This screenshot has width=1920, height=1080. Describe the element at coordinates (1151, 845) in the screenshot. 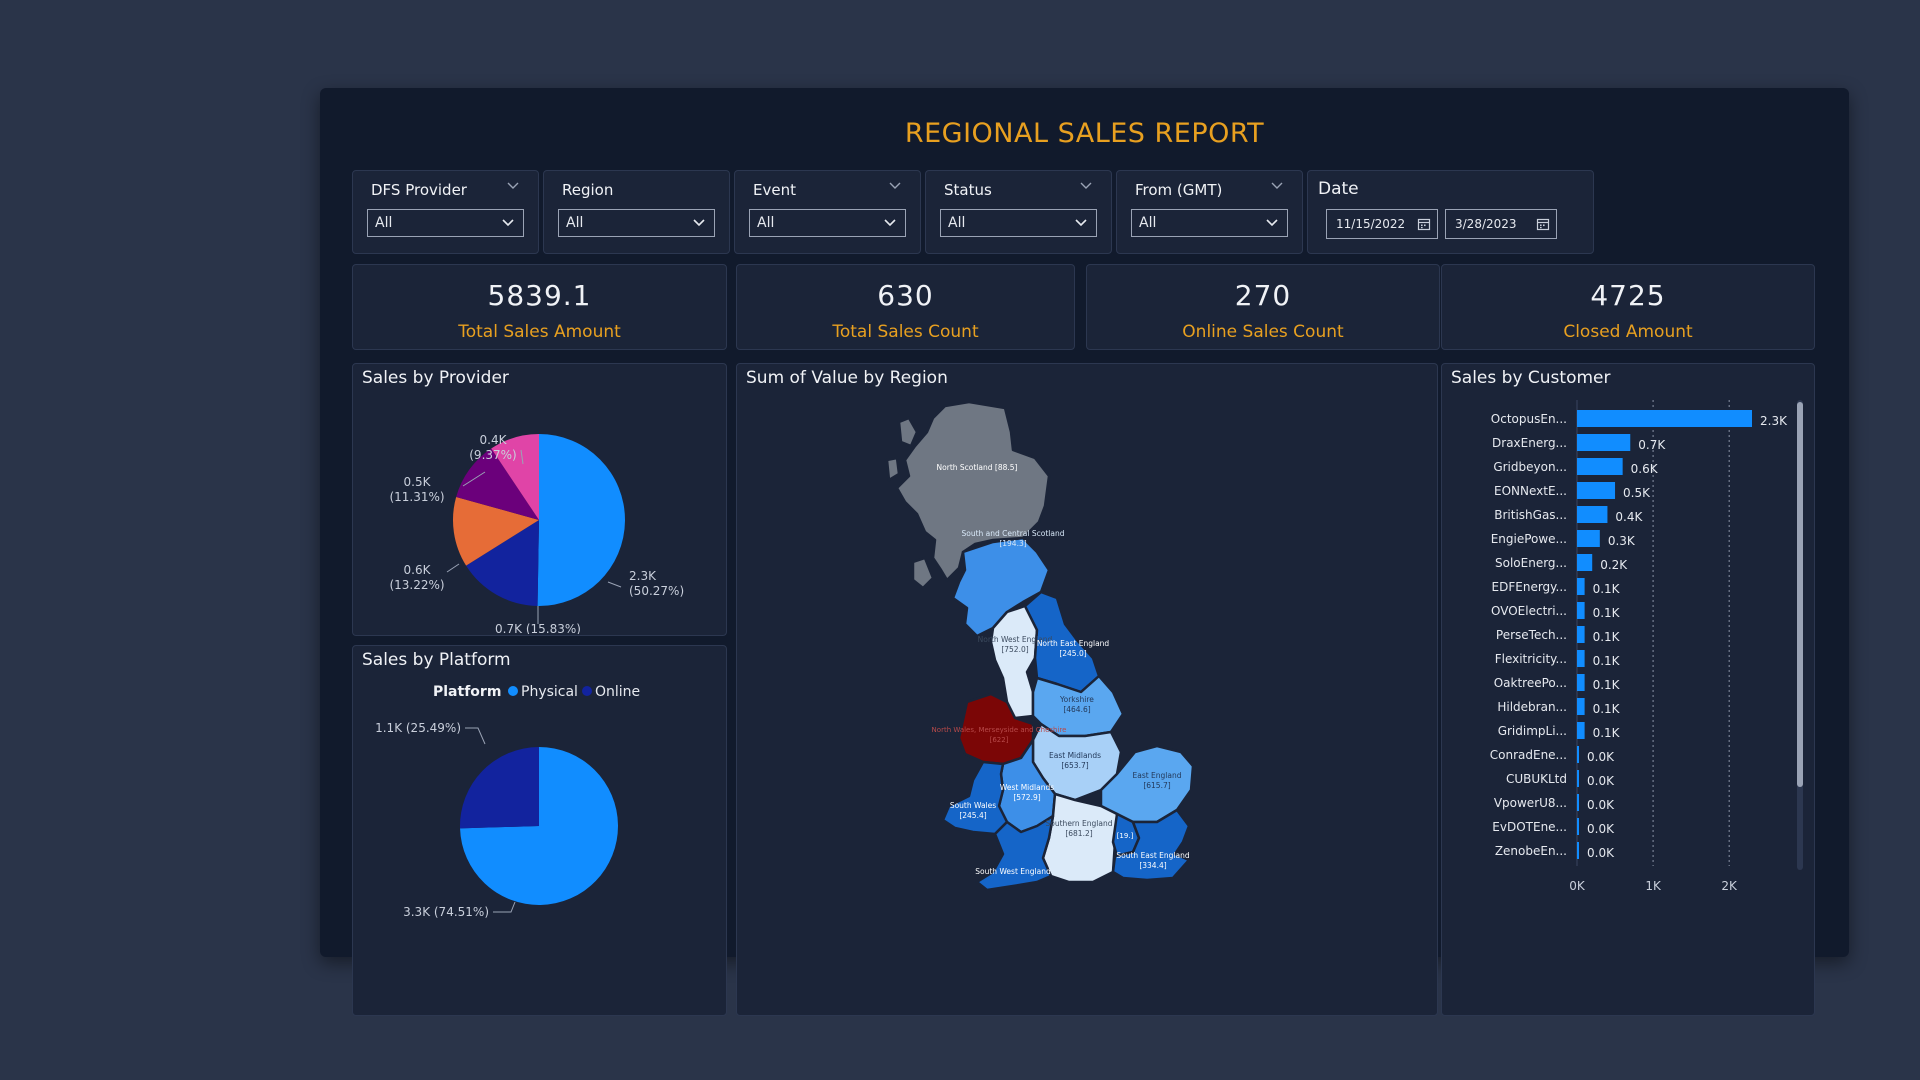

I see `region-south-east-england` at that location.